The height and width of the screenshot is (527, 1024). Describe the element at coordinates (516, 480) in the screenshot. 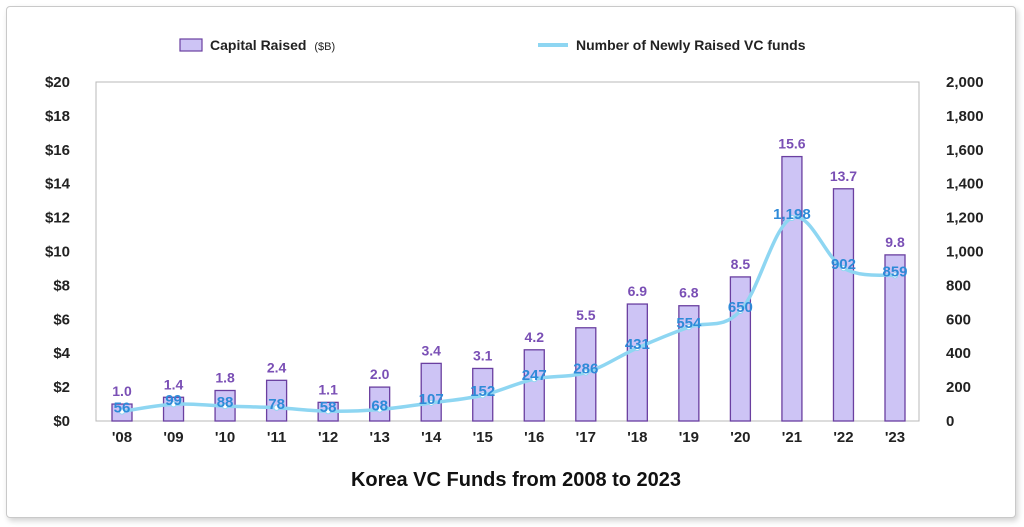

I see `chart-title: Korea VC Funds from 2008 to 2023` at that location.